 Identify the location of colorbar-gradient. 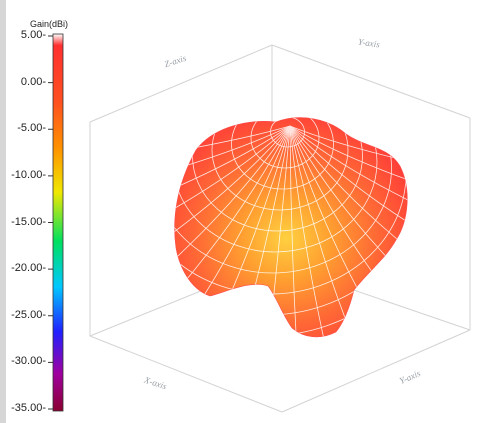
(58, 222).